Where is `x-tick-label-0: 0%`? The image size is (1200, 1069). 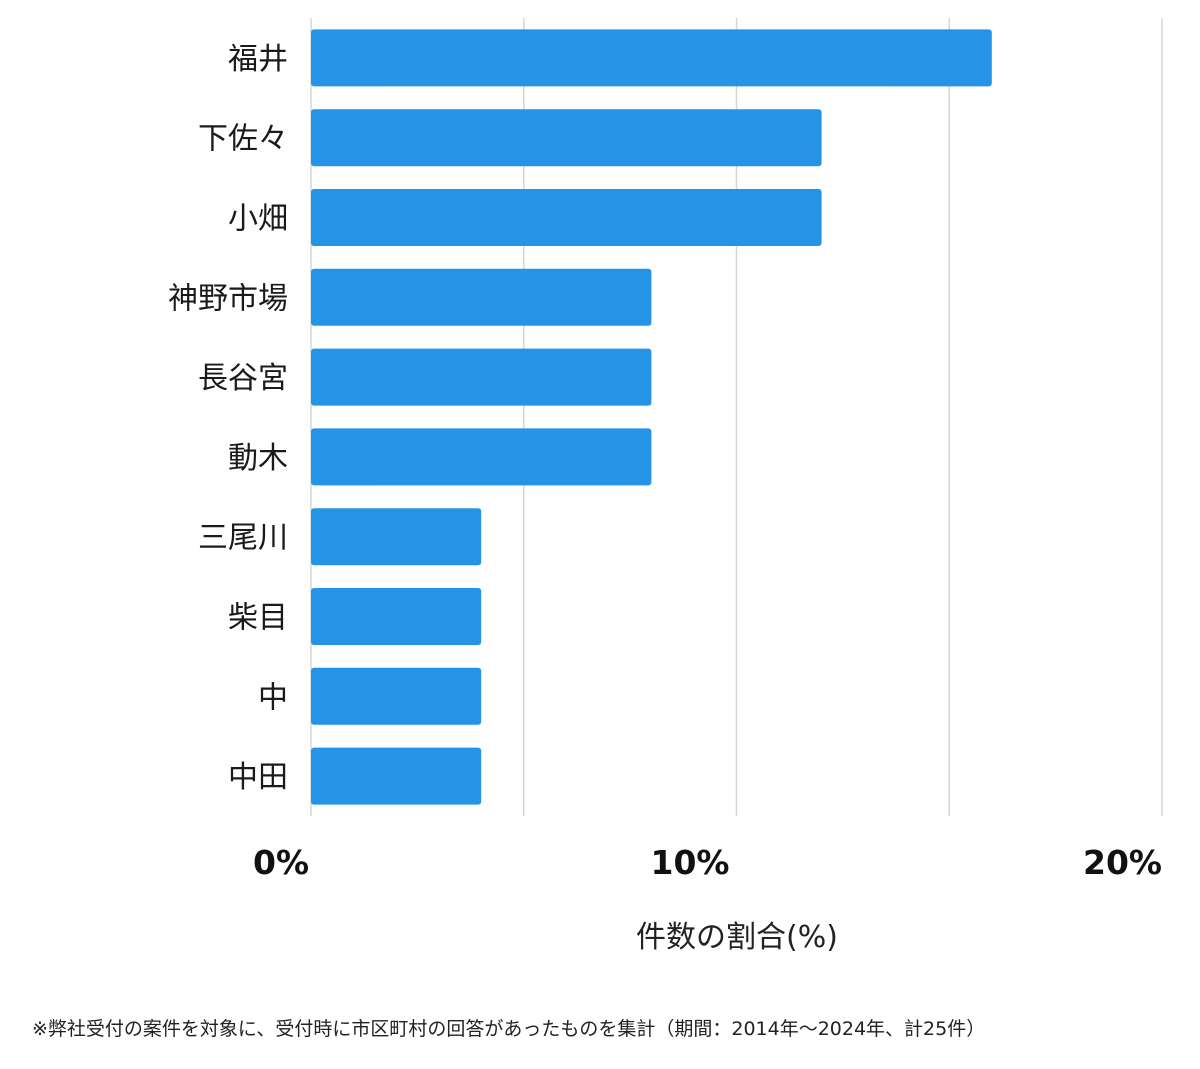 x-tick-label-0: 0% is located at coordinates (281, 862).